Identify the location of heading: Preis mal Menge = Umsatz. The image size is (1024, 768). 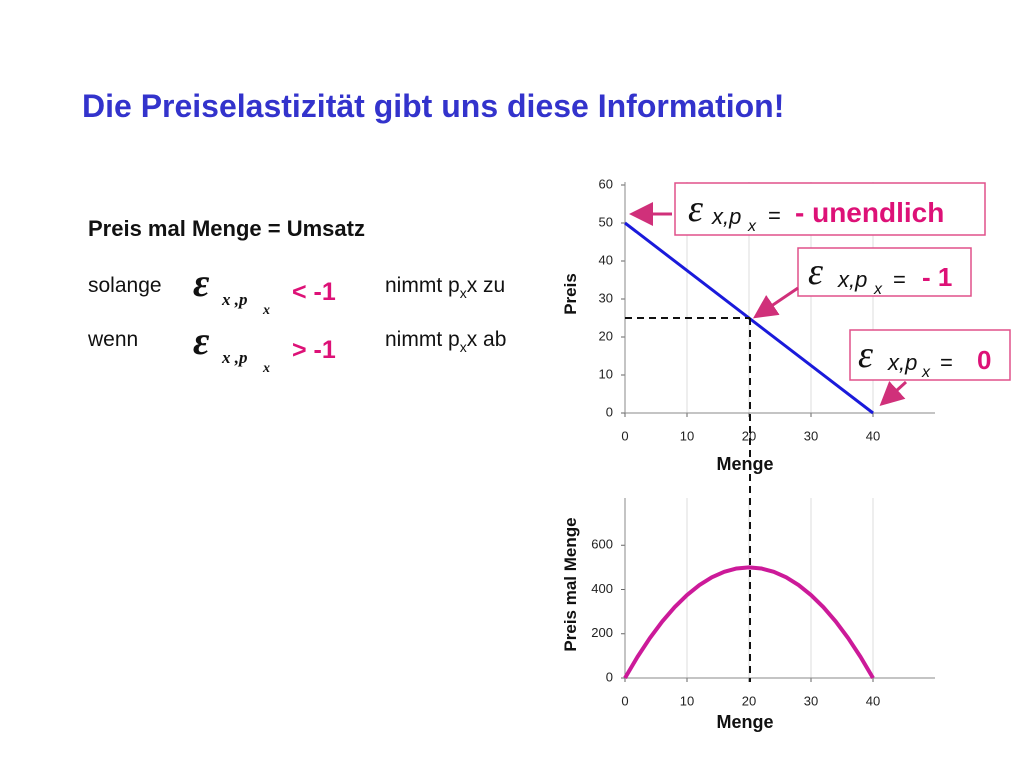
(226, 228).